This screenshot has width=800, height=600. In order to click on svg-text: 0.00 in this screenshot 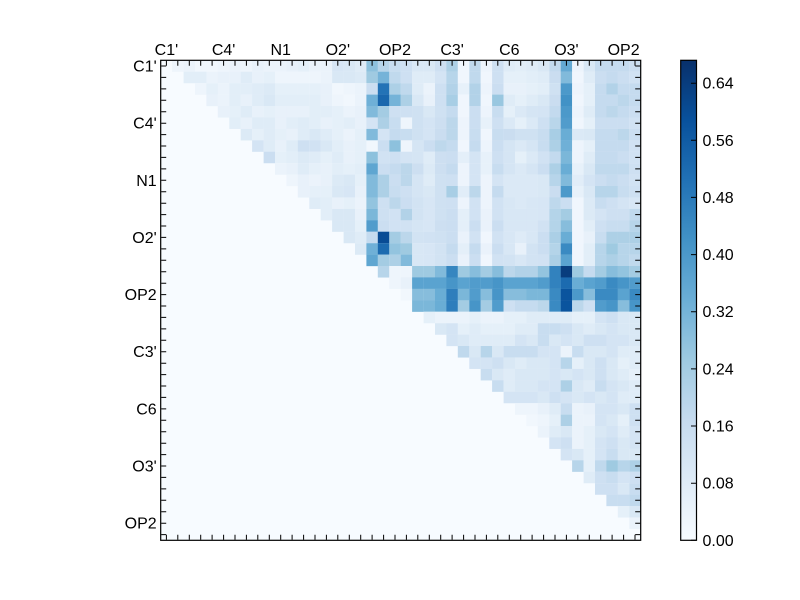, I will do `click(718, 541)`.